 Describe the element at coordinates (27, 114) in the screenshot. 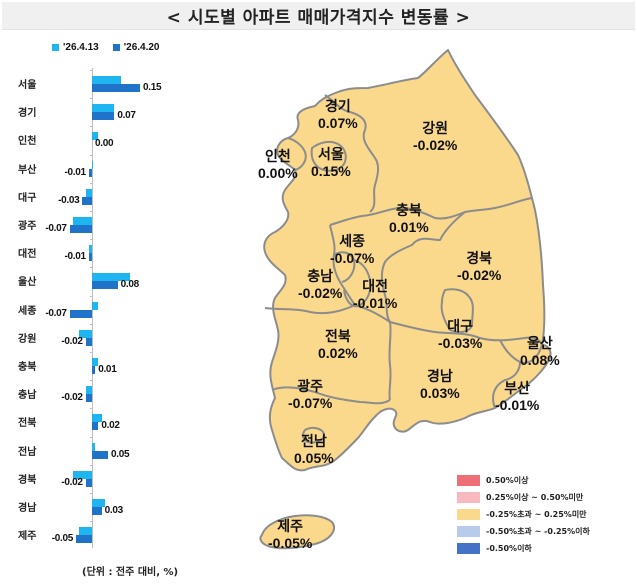

I see `category-label: 경기` at that location.